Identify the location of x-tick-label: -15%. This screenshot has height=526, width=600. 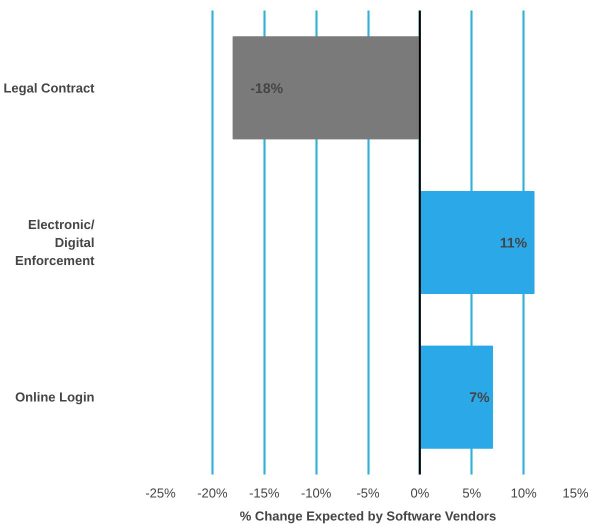
(264, 493).